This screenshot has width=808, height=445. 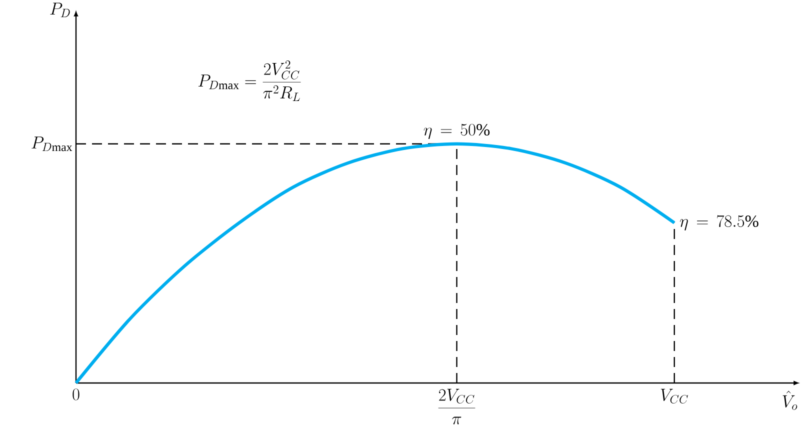 What do you see at coordinates (249, 80) in the screenshot?
I see `text: $P_{D\mathrm{max}} = \frac{2V_{CC}^2}{\pi^2 R_L}$` at bounding box center [249, 80].